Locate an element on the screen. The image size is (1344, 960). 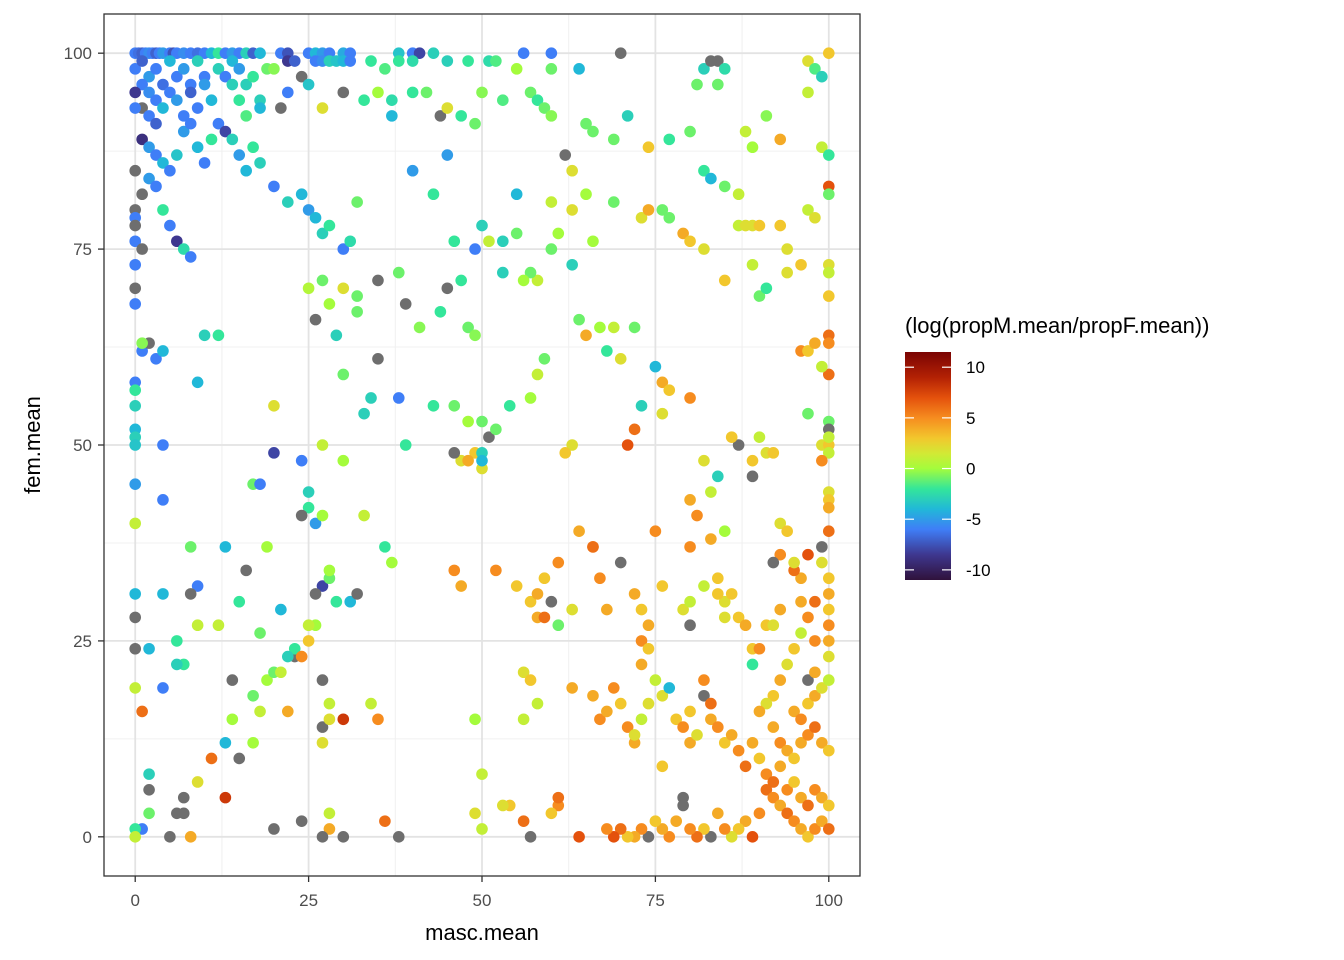
x-tick-label: 50 is located at coordinates (482, 900).